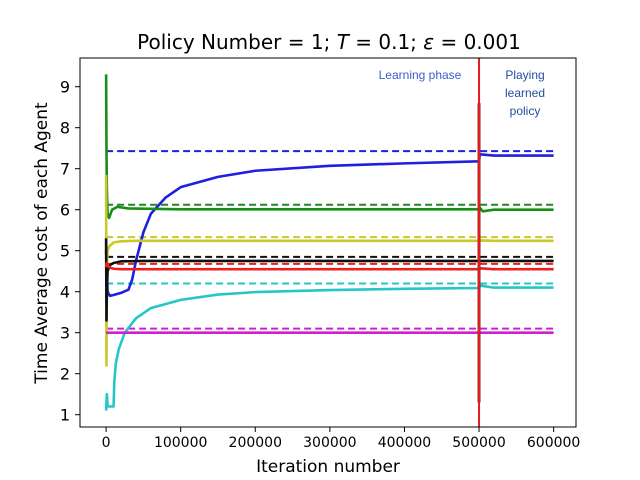 The image size is (640, 480). I want to click on x-tick-label-2: 200000, so click(255, 443).